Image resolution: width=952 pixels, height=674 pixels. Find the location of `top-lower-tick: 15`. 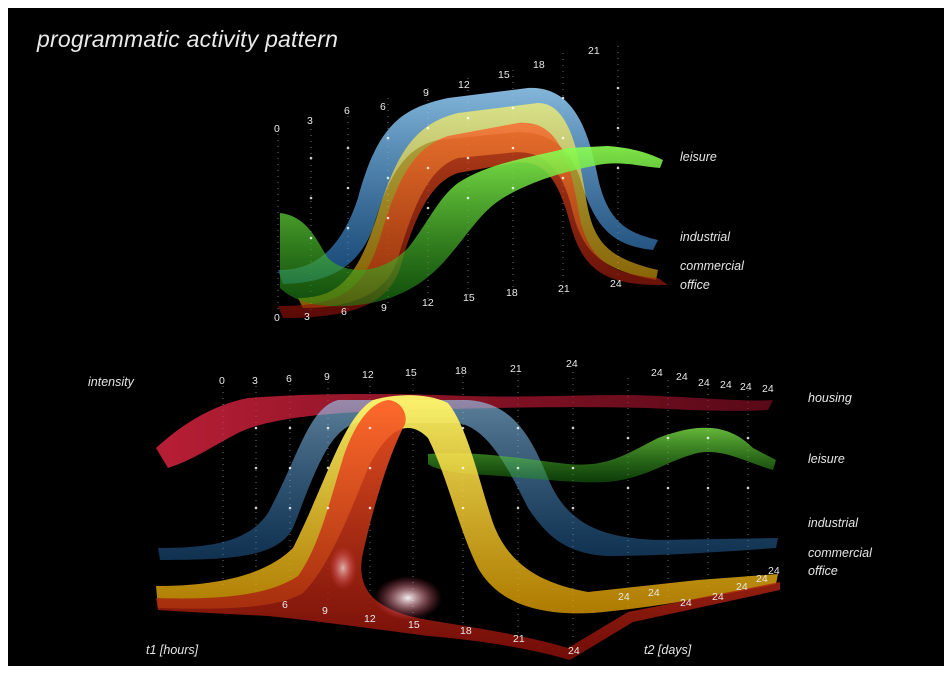

top-lower-tick: 15 is located at coordinates (469, 298).